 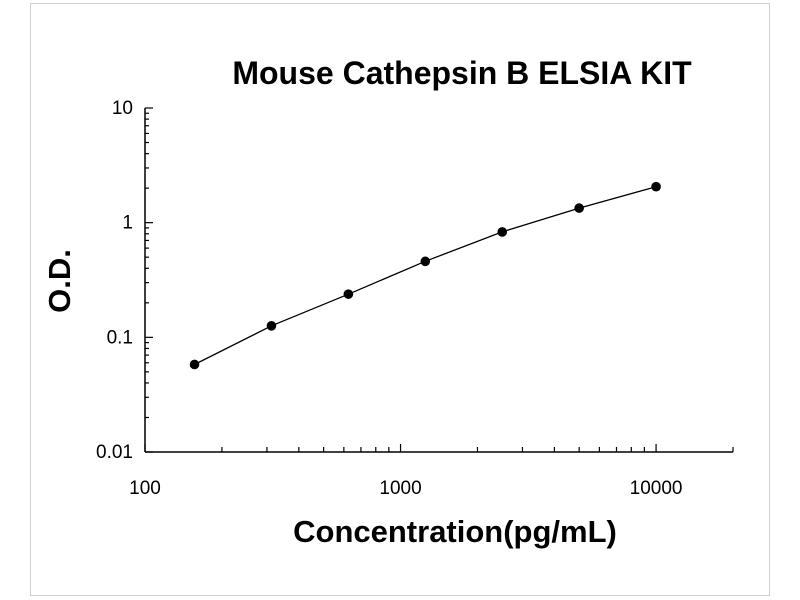 What do you see at coordinates (122, 108) in the screenshot?
I see `y-tick-label: 10` at bounding box center [122, 108].